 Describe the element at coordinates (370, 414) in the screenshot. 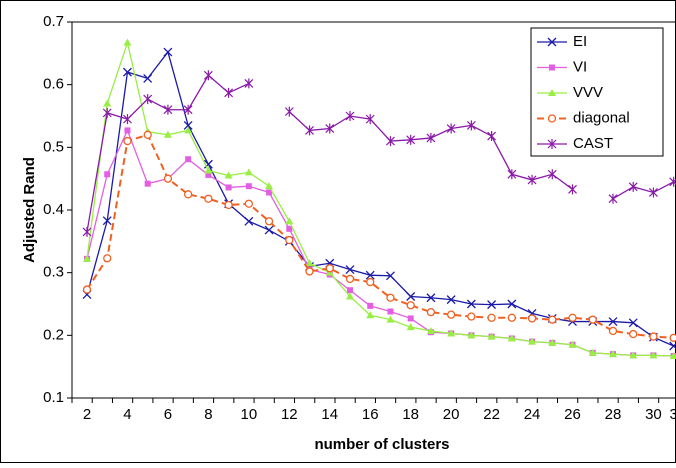

I see `x-tick-label: 16` at that location.